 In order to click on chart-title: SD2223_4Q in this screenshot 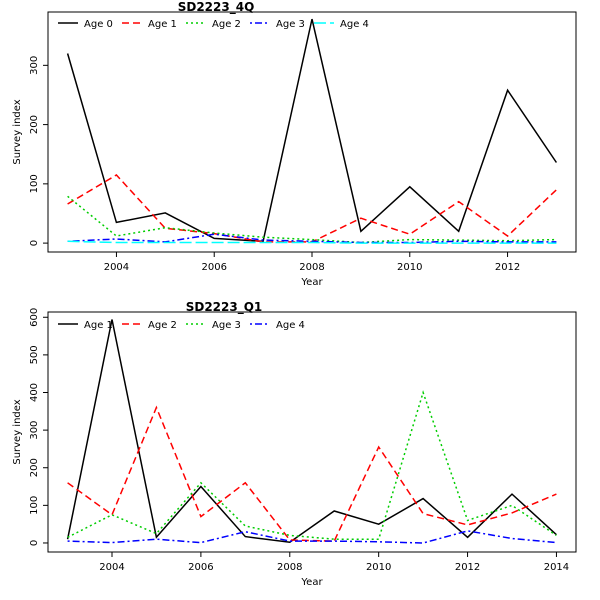, I will do `click(216, 7)`.